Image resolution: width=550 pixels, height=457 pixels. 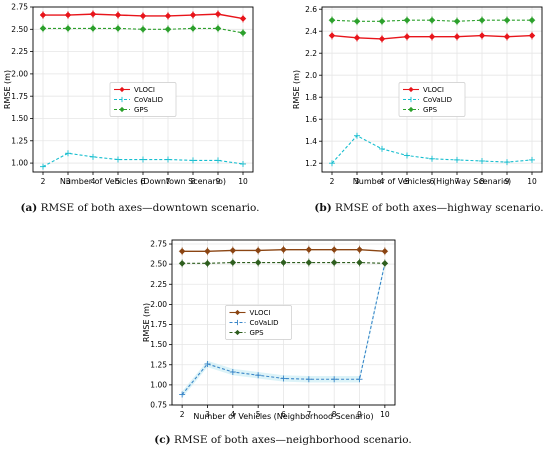 What do you see at coordinates (158, 364) in the screenshot?
I see `y-tick-label: 1.25` at bounding box center [158, 364].